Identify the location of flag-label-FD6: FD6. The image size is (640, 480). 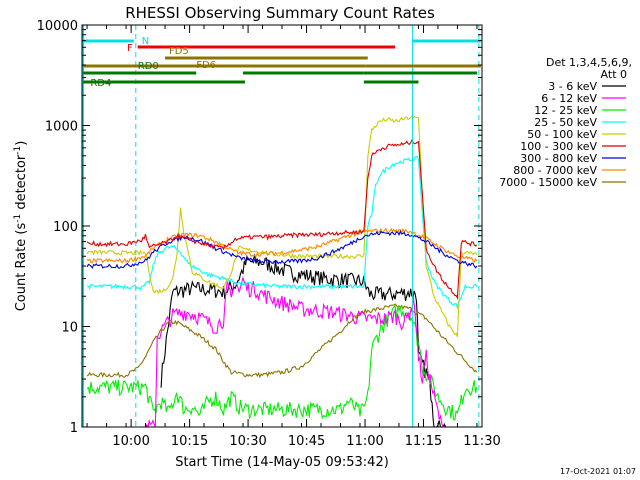
(206, 65).